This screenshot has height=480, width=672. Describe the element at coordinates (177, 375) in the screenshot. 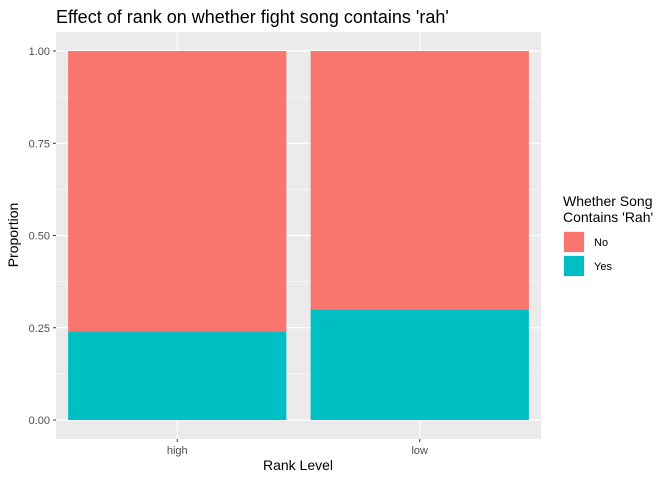

I see `bar-high-yes` at that location.